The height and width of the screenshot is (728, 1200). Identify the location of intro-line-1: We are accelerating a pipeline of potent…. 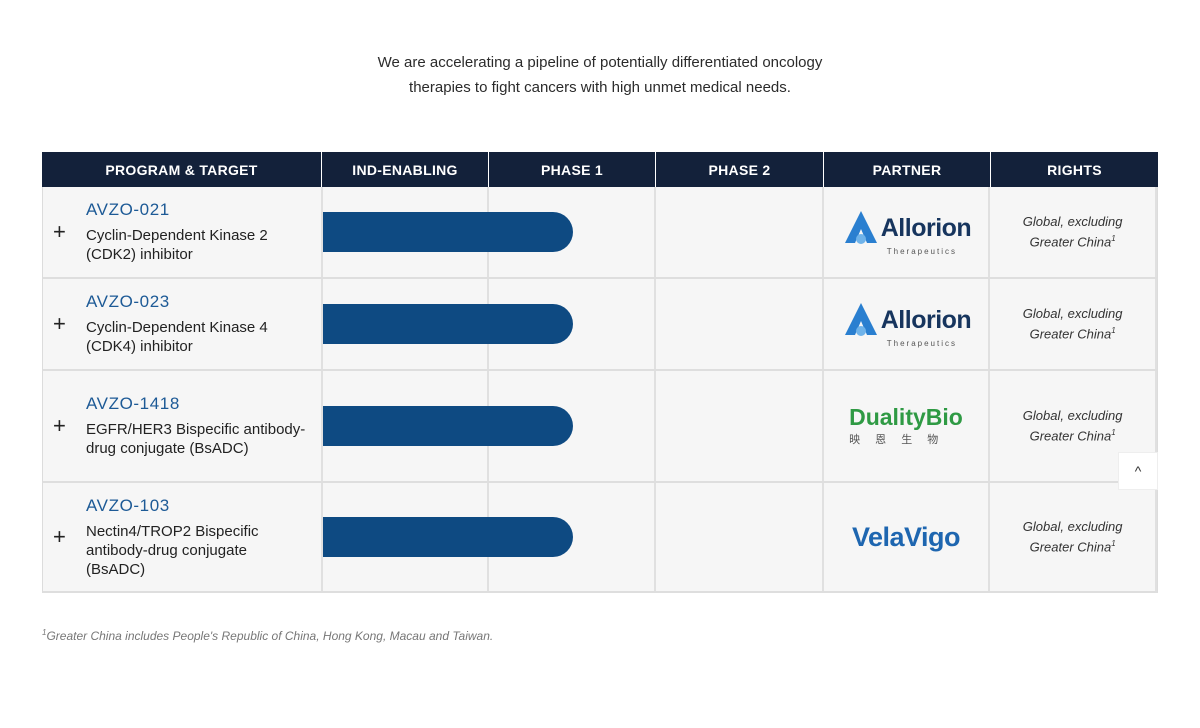
(600, 62).